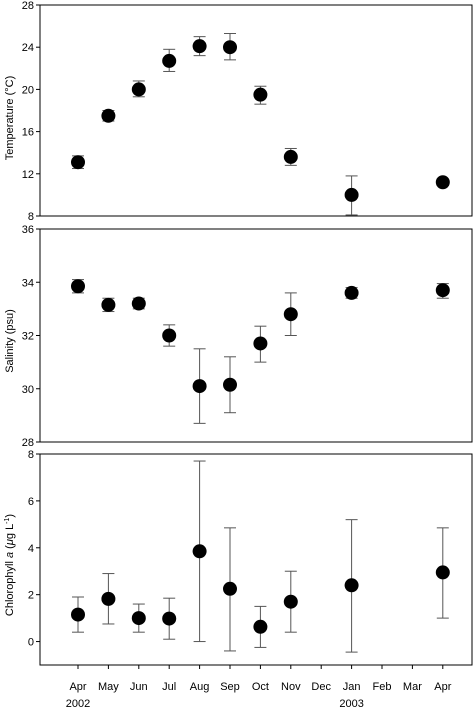 The height and width of the screenshot is (712, 474). What do you see at coordinates (28, 443) in the screenshot?
I see `salinity-ytick-label: 28` at bounding box center [28, 443].